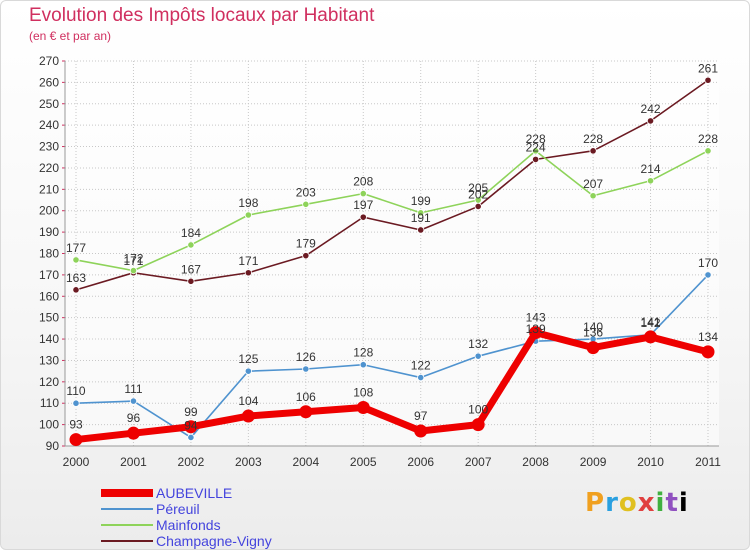 The width and height of the screenshot is (750, 550). Describe the element at coordinates (76, 278) in the screenshot. I see `data-label-champagne-vigny: 163` at that location.